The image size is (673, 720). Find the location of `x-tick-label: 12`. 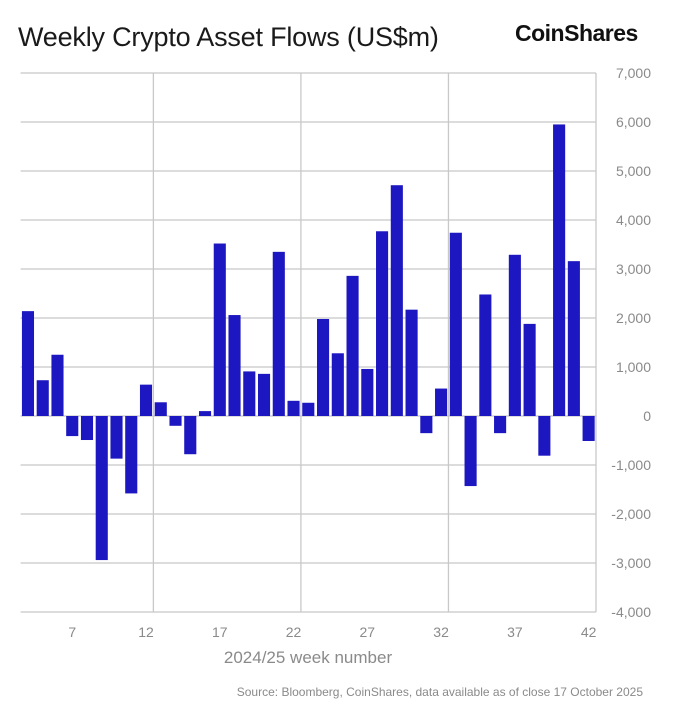

x-tick-label: 12 is located at coordinates (146, 632).